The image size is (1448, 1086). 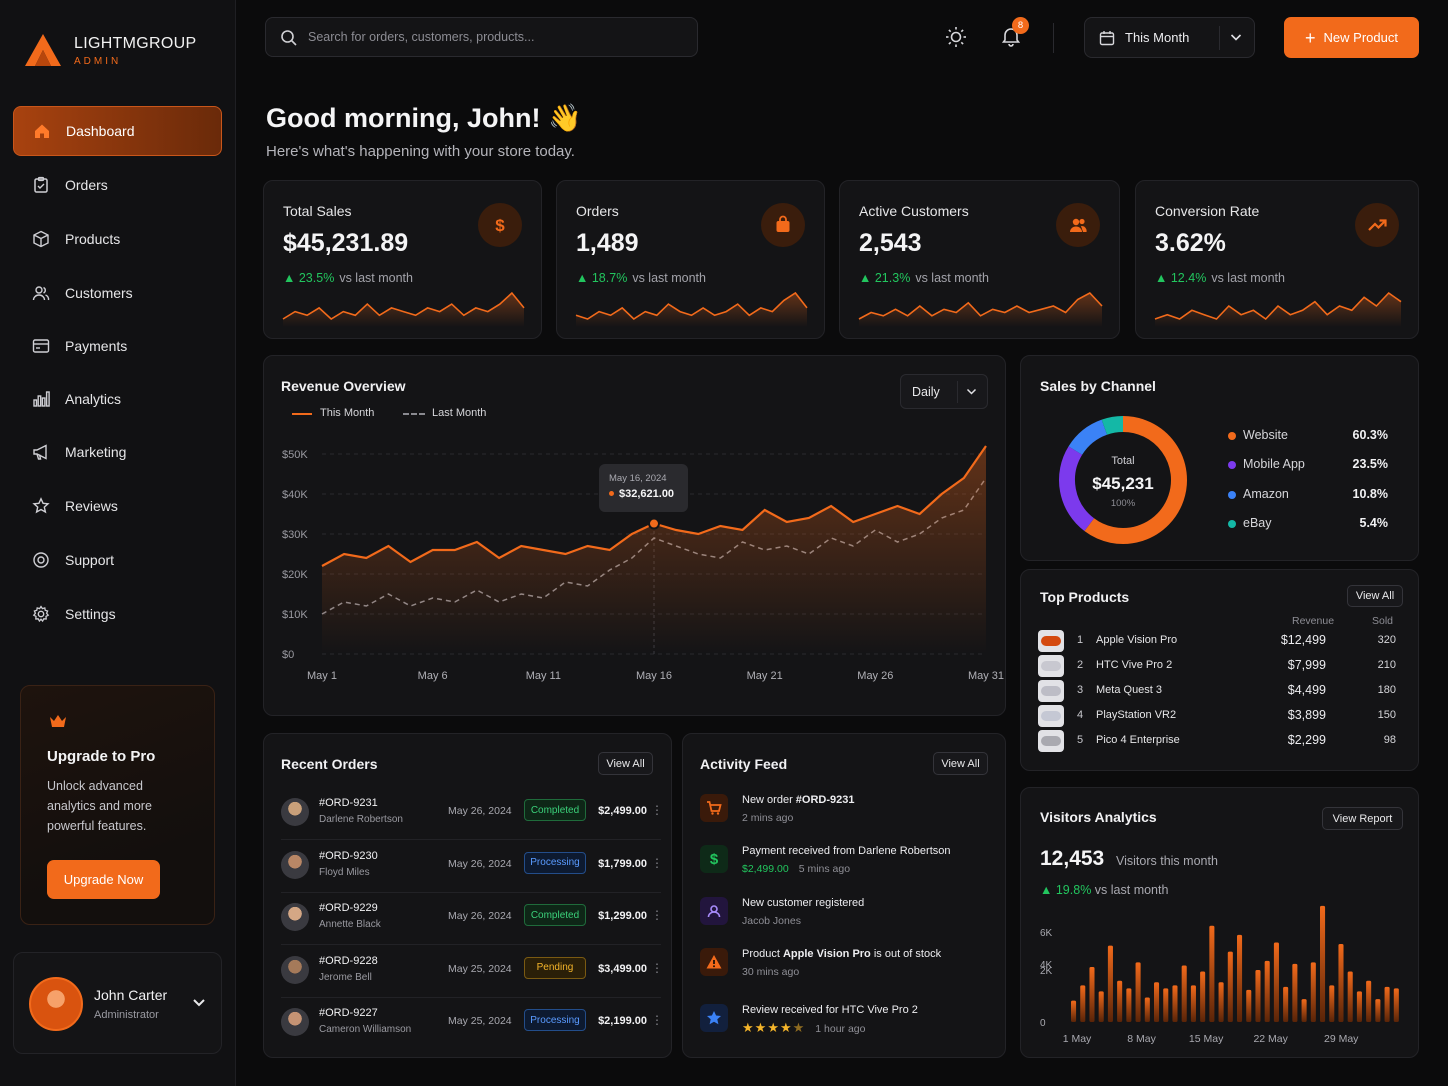 I want to click on donut-slice-amazon, so click(x=1088, y=437).